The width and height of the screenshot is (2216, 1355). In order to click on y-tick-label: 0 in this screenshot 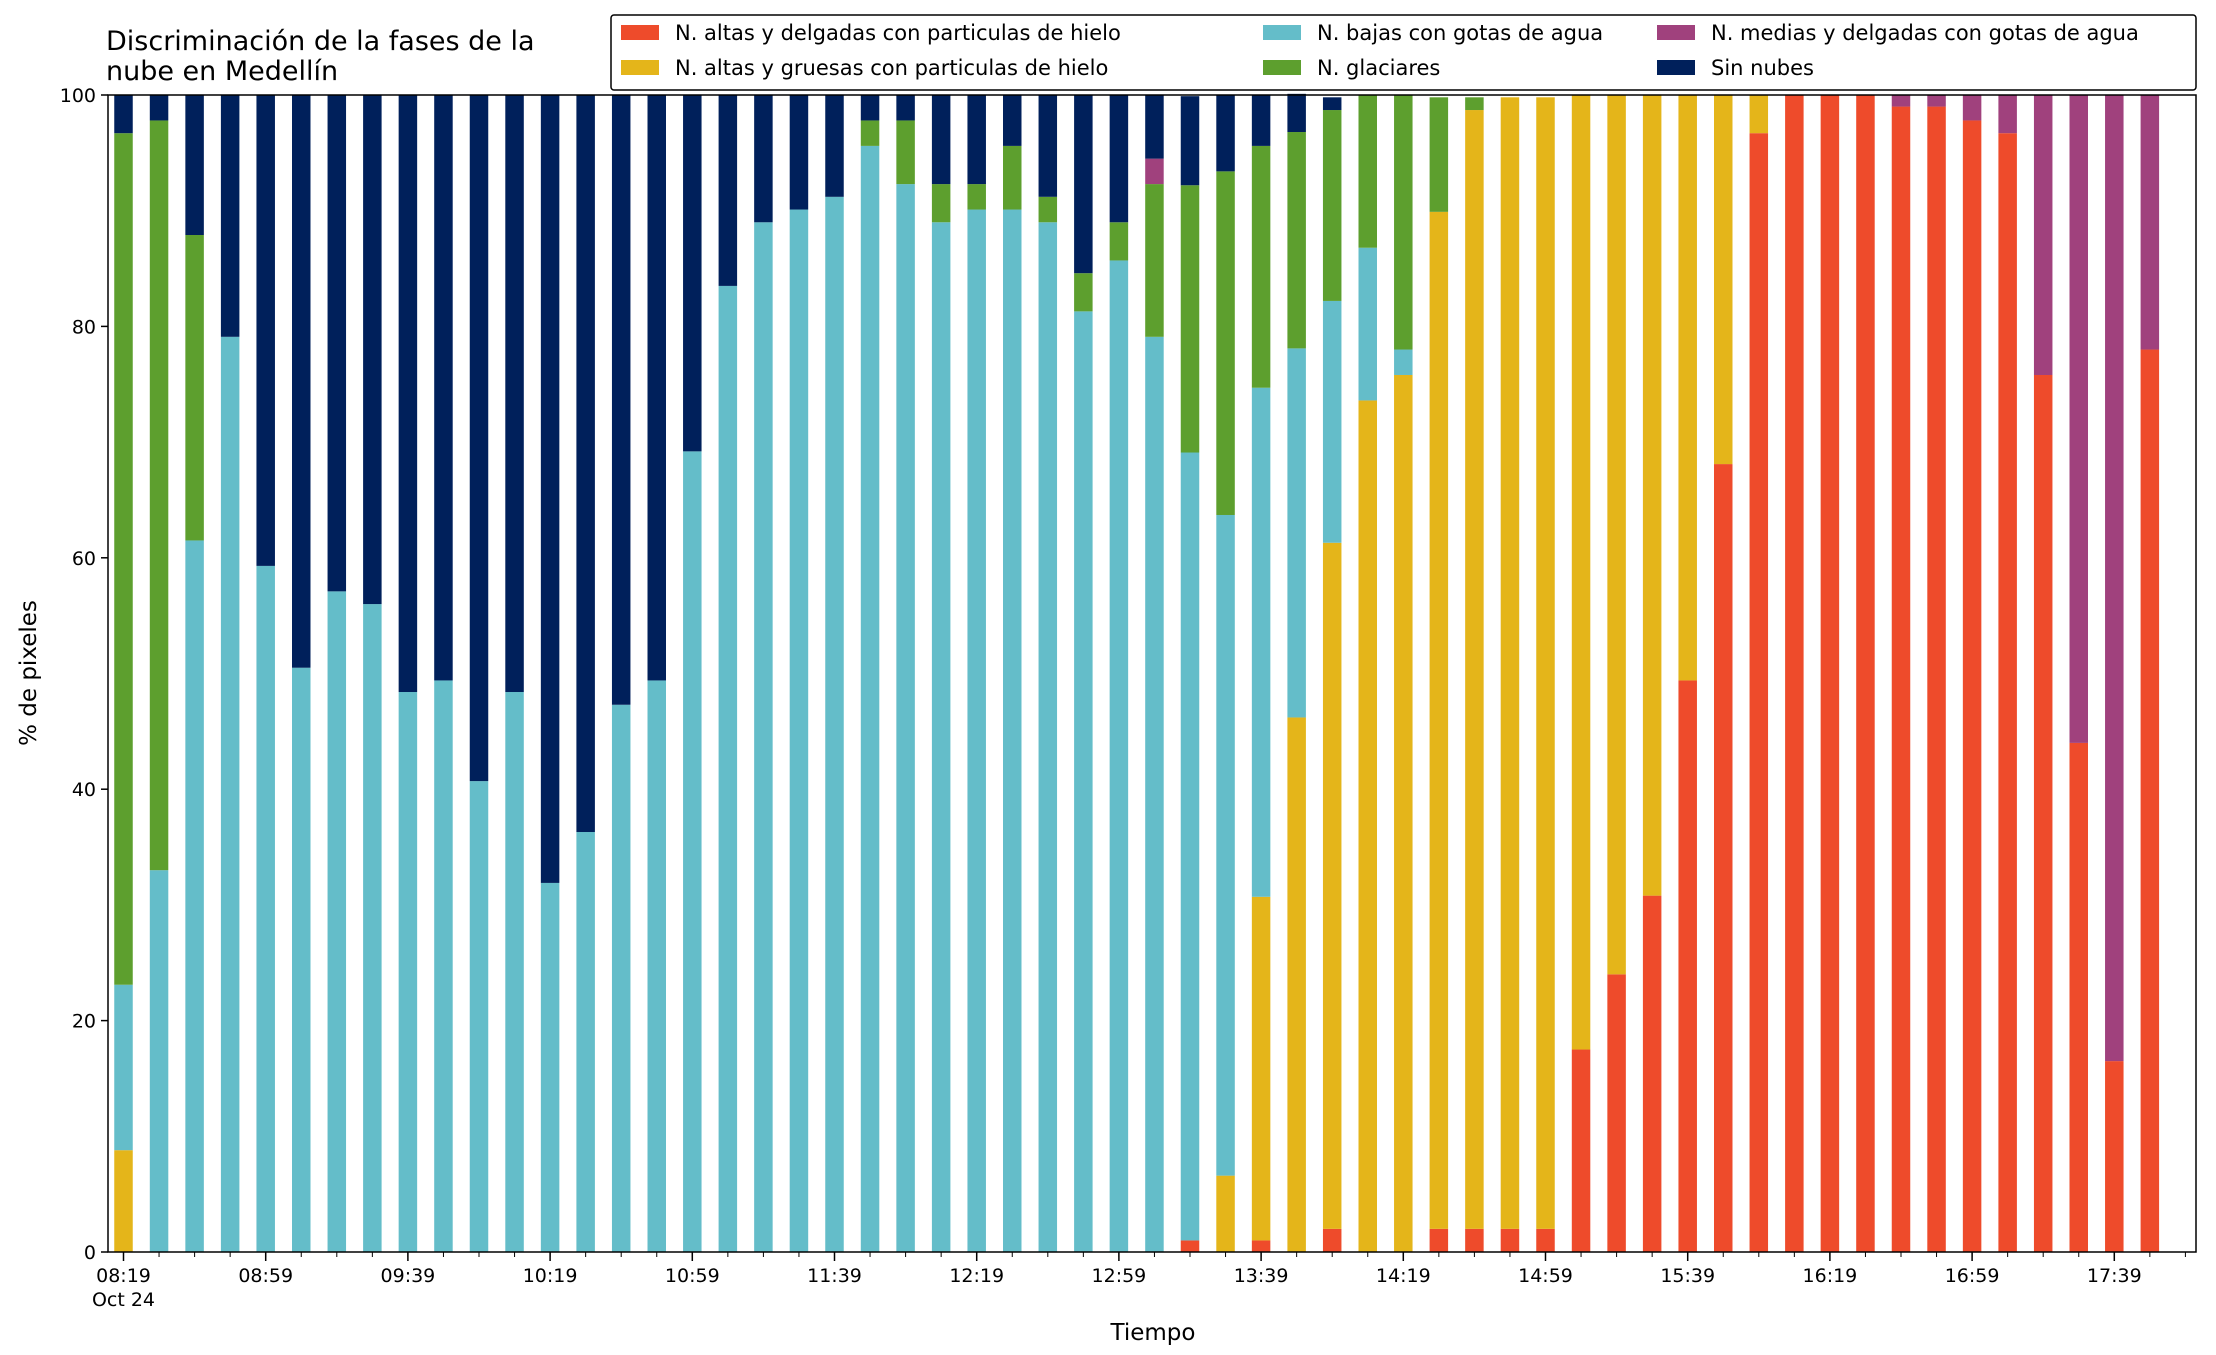, I will do `click(90, 1253)`.